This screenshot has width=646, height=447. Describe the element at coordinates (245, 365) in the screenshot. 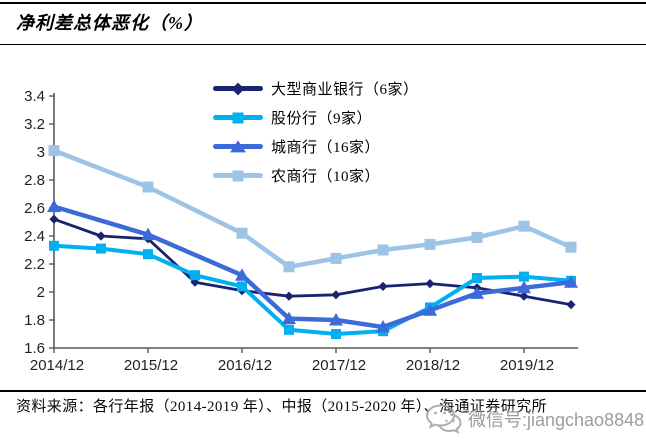

I see `x-tick-label: 2016/12` at that location.